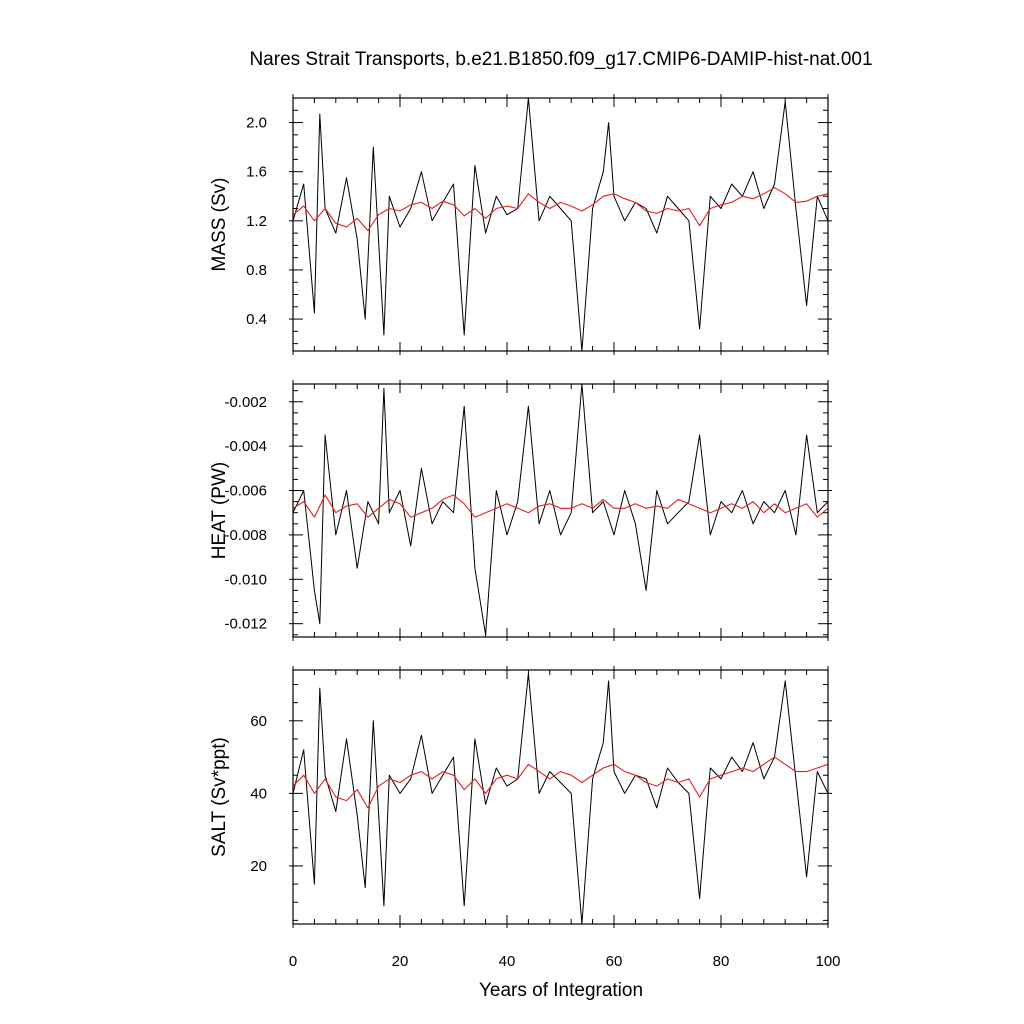 The height and width of the screenshot is (1024, 1024). What do you see at coordinates (293, 961) in the screenshot?
I see `x-tick-label: 0` at bounding box center [293, 961].